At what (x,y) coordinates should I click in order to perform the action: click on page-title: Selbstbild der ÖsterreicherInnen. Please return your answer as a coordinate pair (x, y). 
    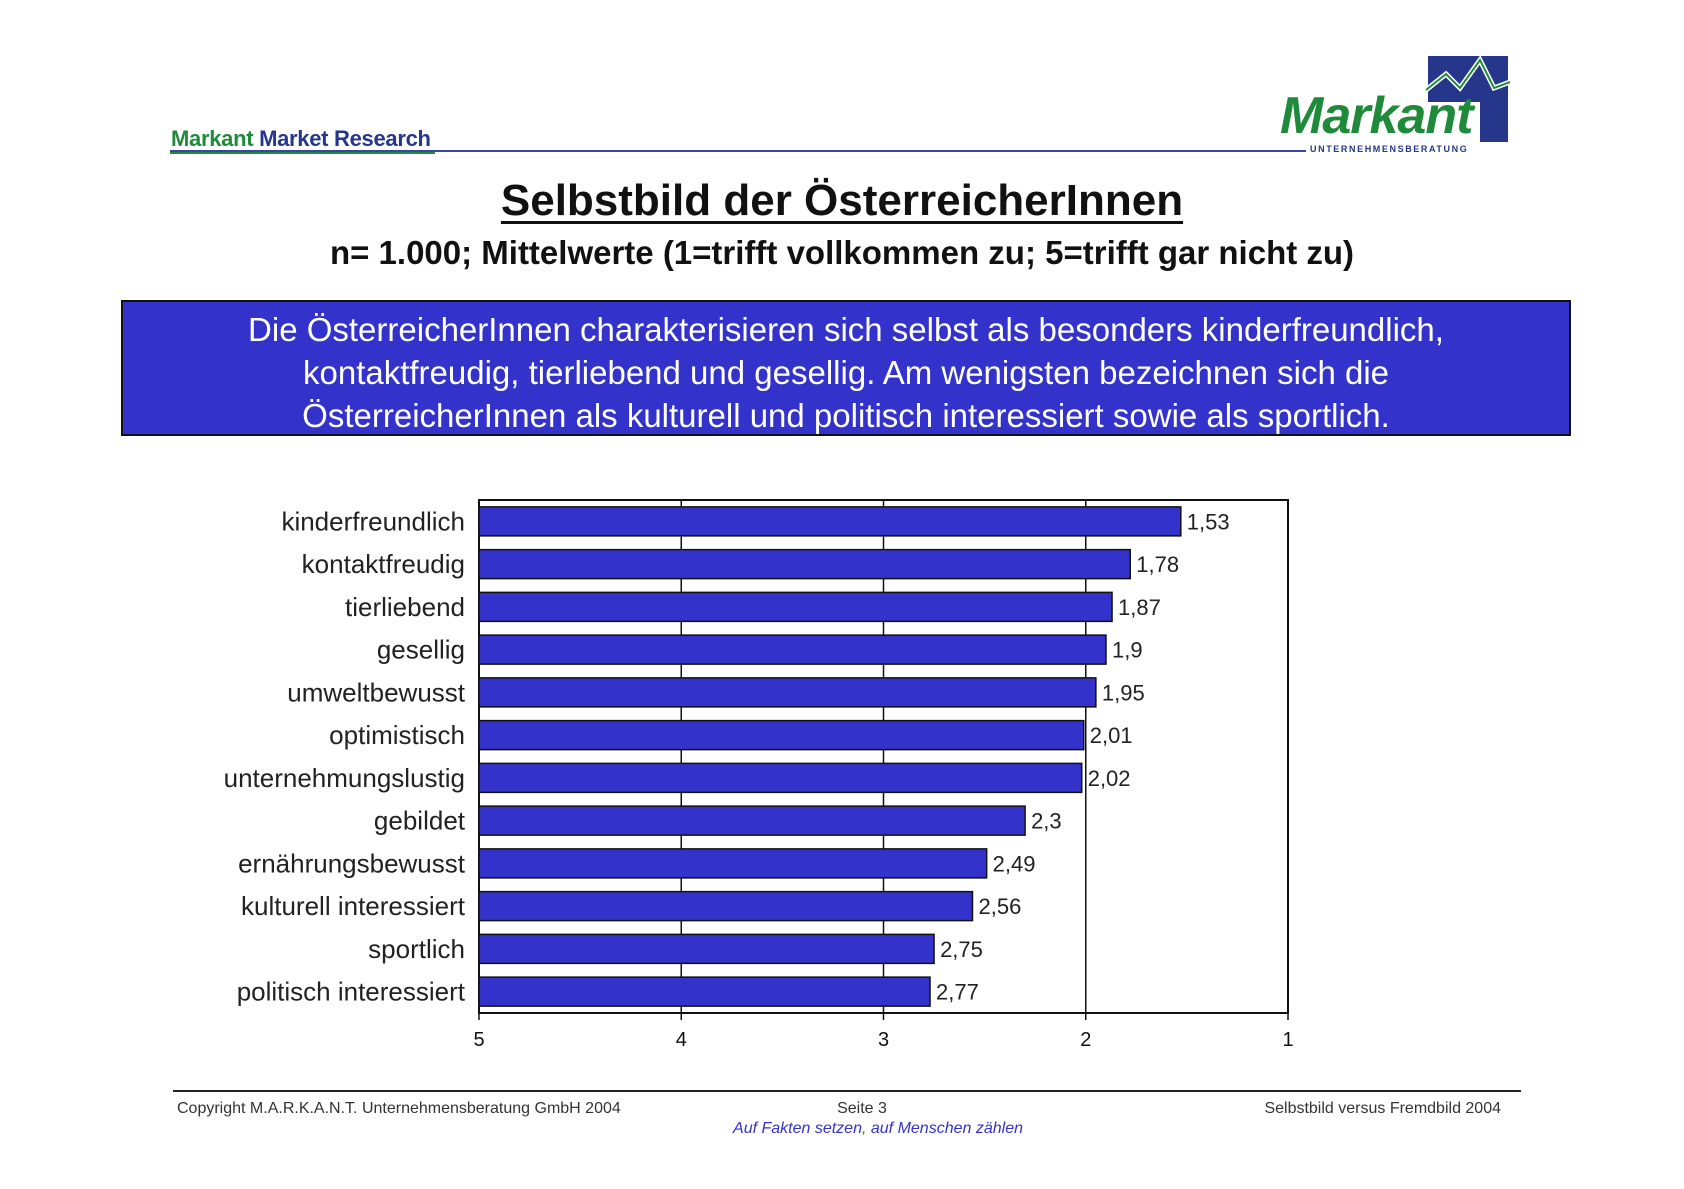
    Looking at the image, I should click on (842, 200).